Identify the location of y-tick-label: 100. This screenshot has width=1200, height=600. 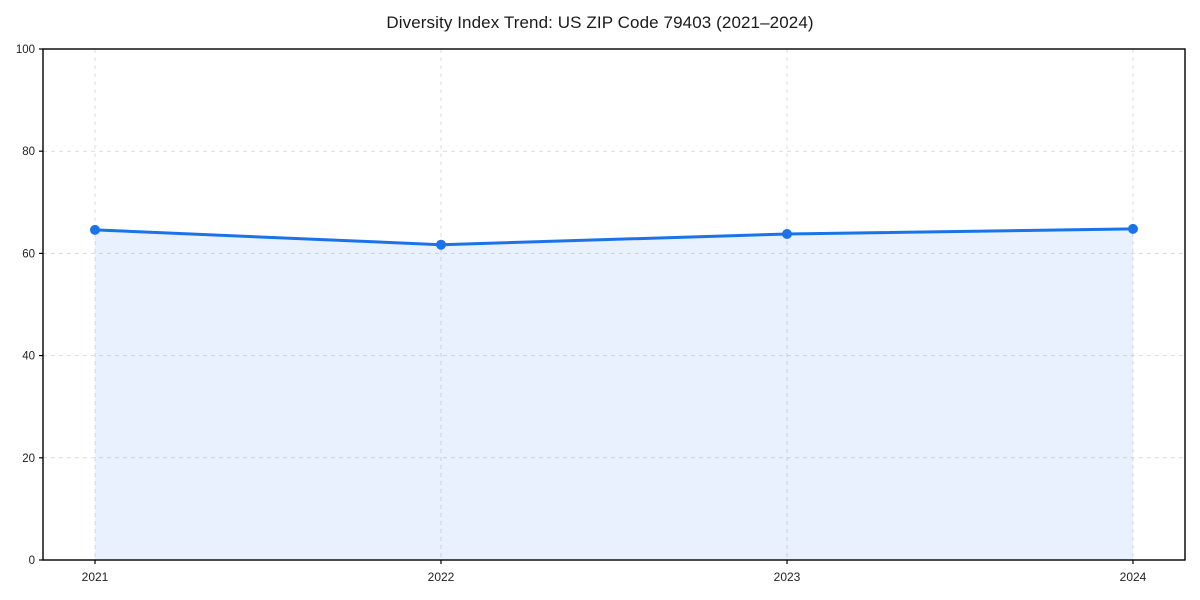
(25, 50).